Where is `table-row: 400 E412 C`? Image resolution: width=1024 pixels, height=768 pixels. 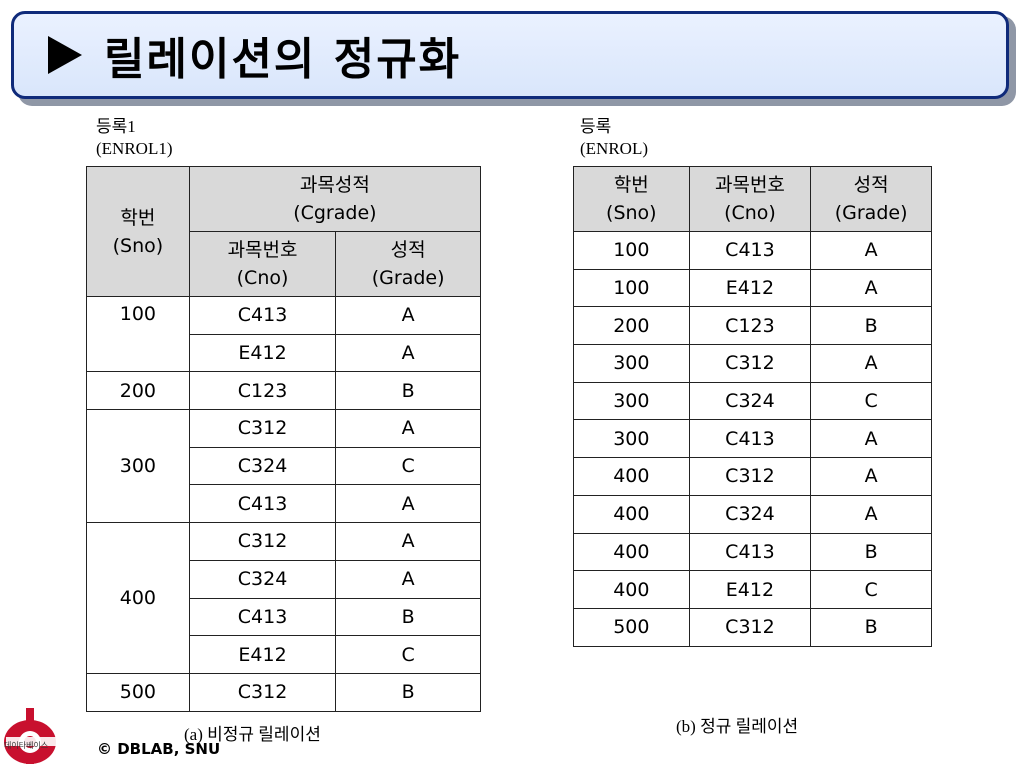
table-row: 400 E412 C is located at coordinates (752, 589).